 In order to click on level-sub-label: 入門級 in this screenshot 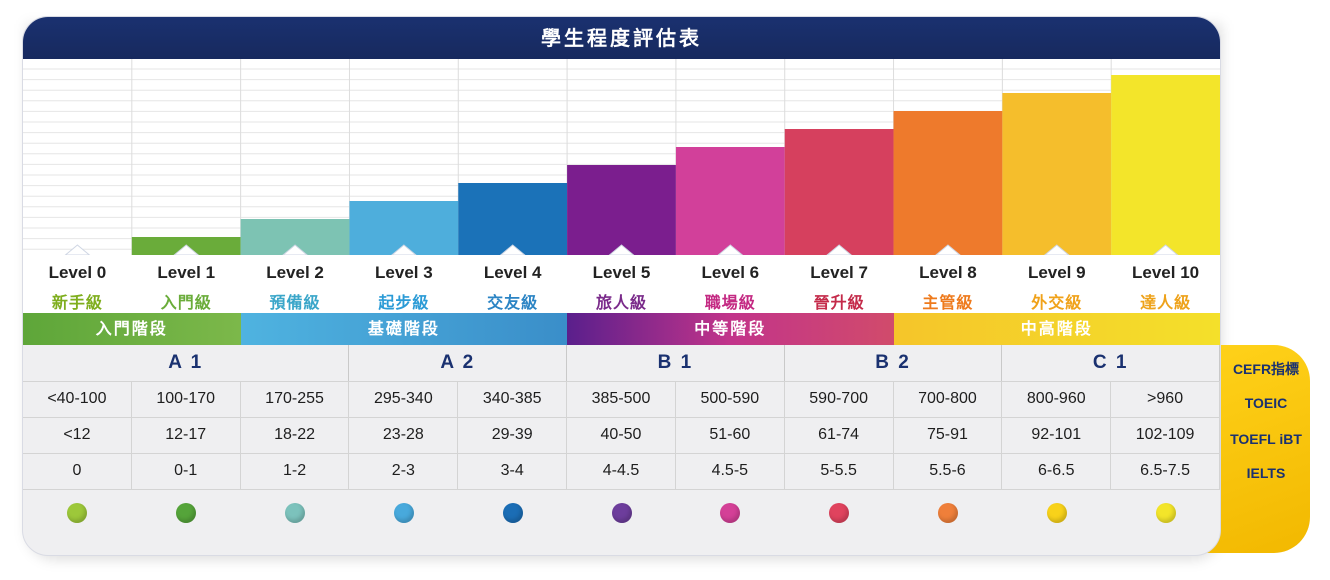, I will do `click(186, 302)`.